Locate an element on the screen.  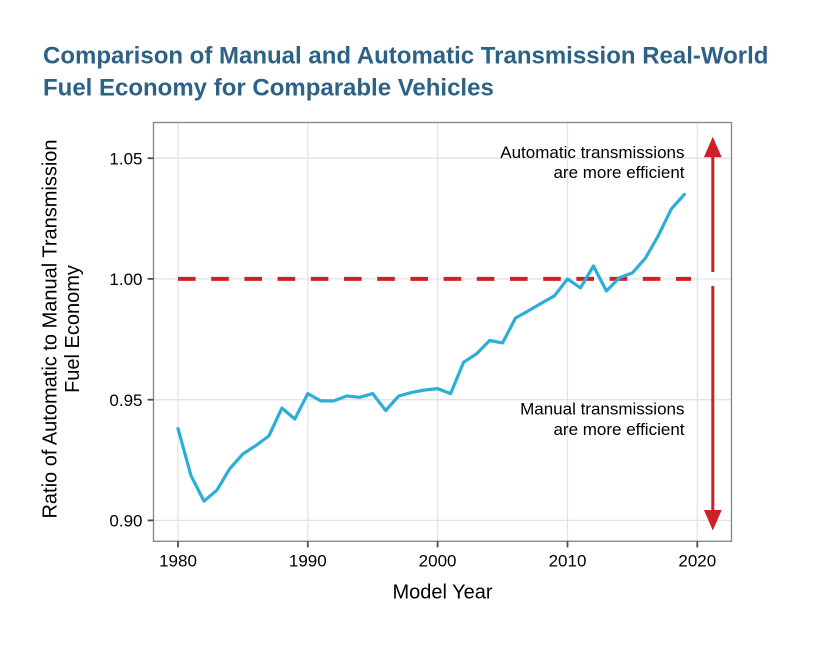
svg-text: 1980 is located at coordinates (178, 561).